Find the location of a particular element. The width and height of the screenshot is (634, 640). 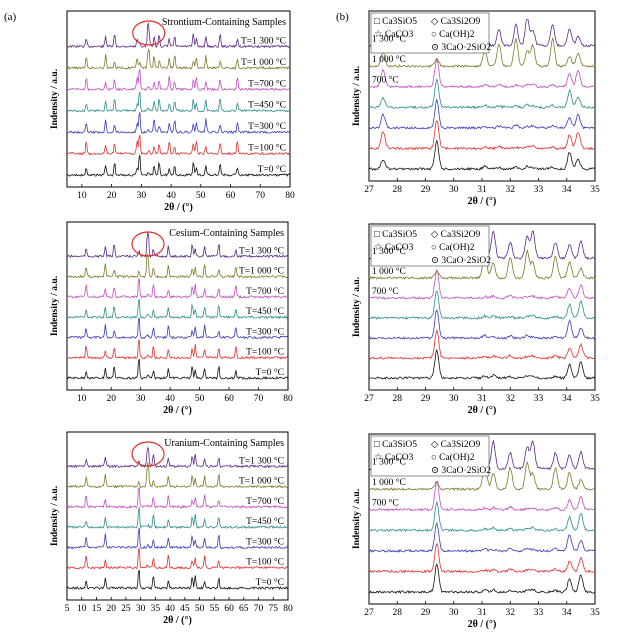

chart-title: Uranium-Containing Samples is located at coordinates (224, 443).